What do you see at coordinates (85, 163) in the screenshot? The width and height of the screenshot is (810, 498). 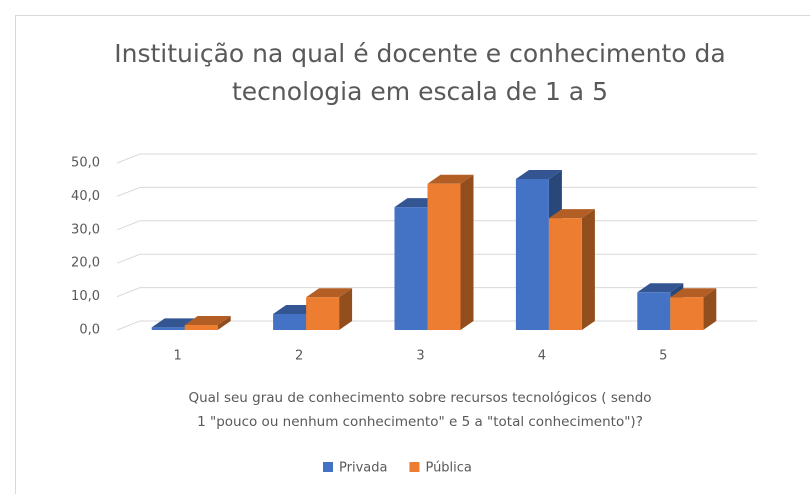 I see `y-tick-label: 50,0` at bounding box center [85, 163].